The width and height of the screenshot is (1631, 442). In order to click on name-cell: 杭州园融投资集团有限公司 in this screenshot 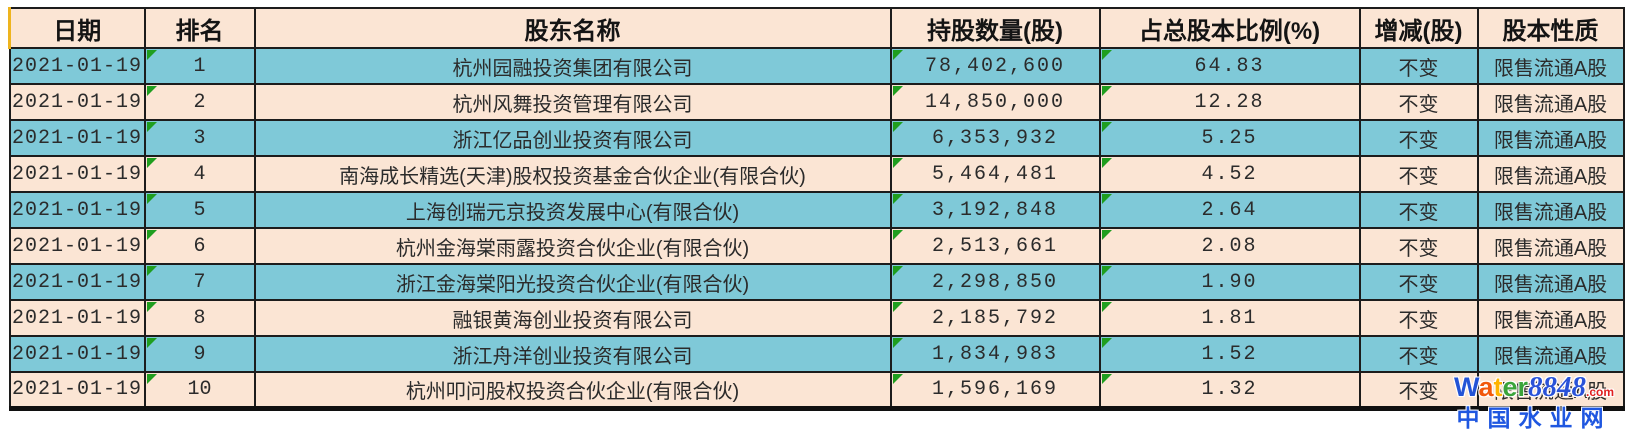, I will do `click(572, 66)`.